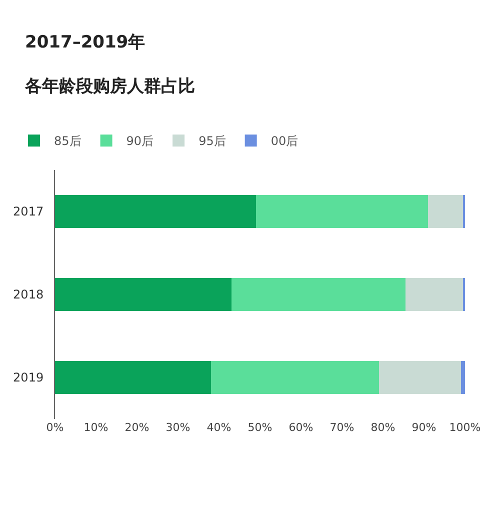  Describe the element at coordinates (212, 141) in the screenshot. I see `legend-label: 95后` at that location.